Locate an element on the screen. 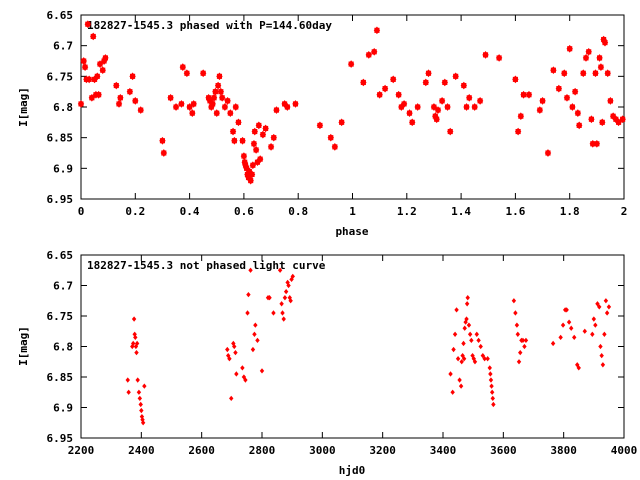 The width and height of the screenshot is (640, 480). unphased-x-tick-label: 3600 is located at coordinates (503, 450).